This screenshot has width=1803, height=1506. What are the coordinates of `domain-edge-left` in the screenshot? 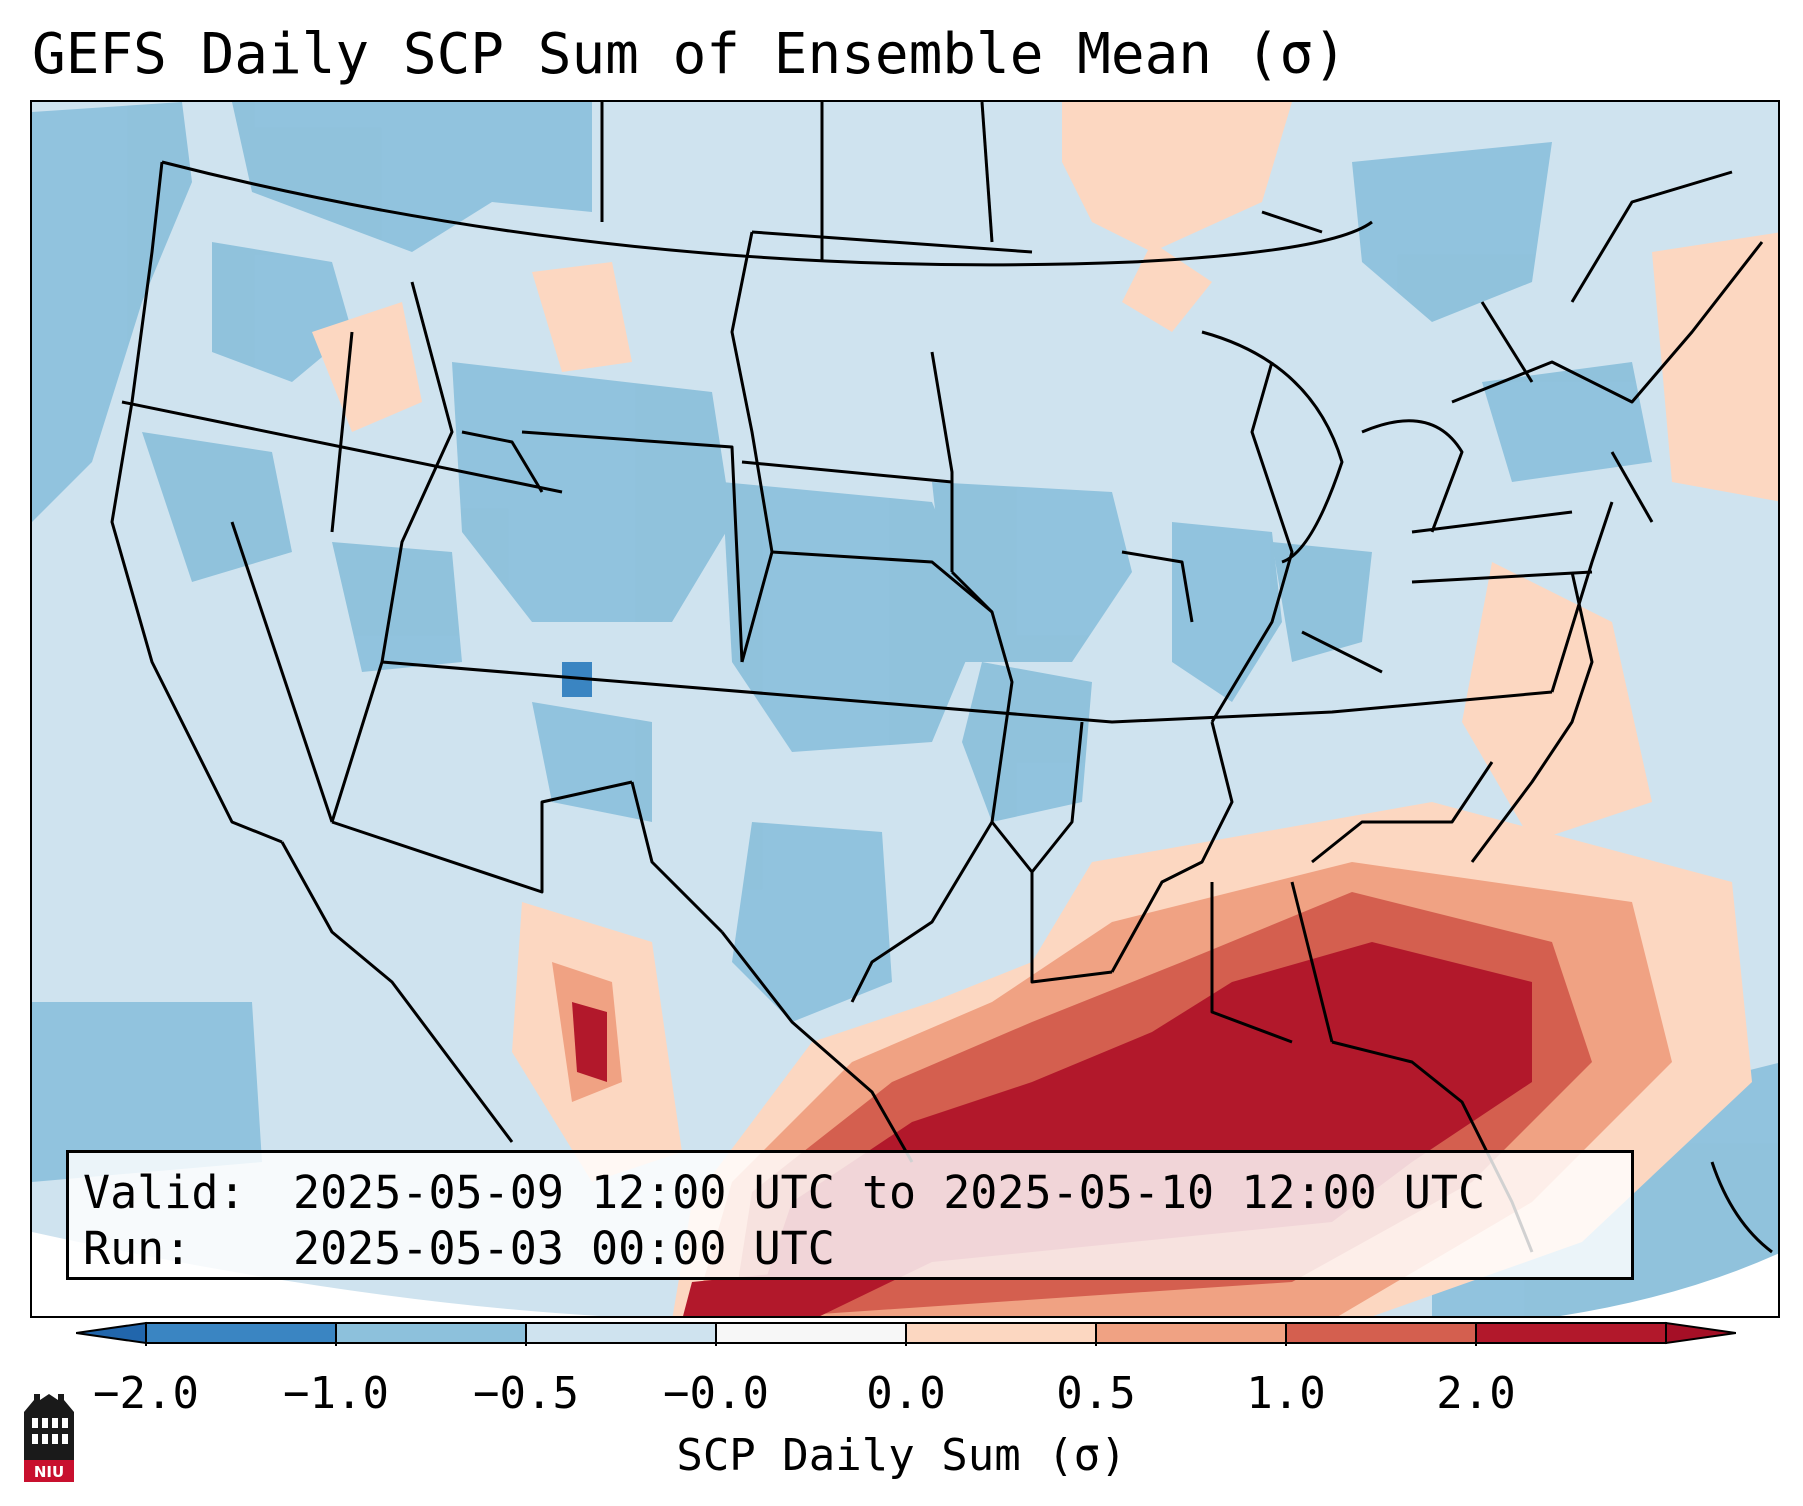 It's located at (316, 1274).